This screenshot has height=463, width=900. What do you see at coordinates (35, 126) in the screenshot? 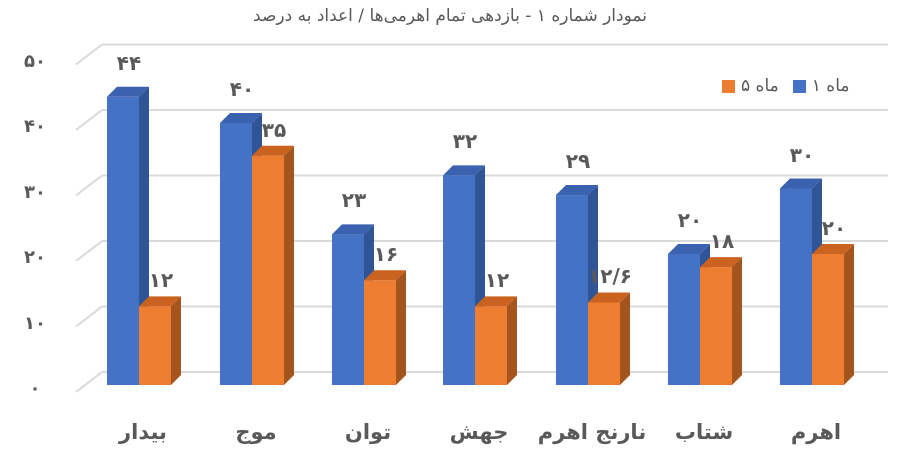
I see `y-tick-label: ۴۰` at bounding box center [35, 126].